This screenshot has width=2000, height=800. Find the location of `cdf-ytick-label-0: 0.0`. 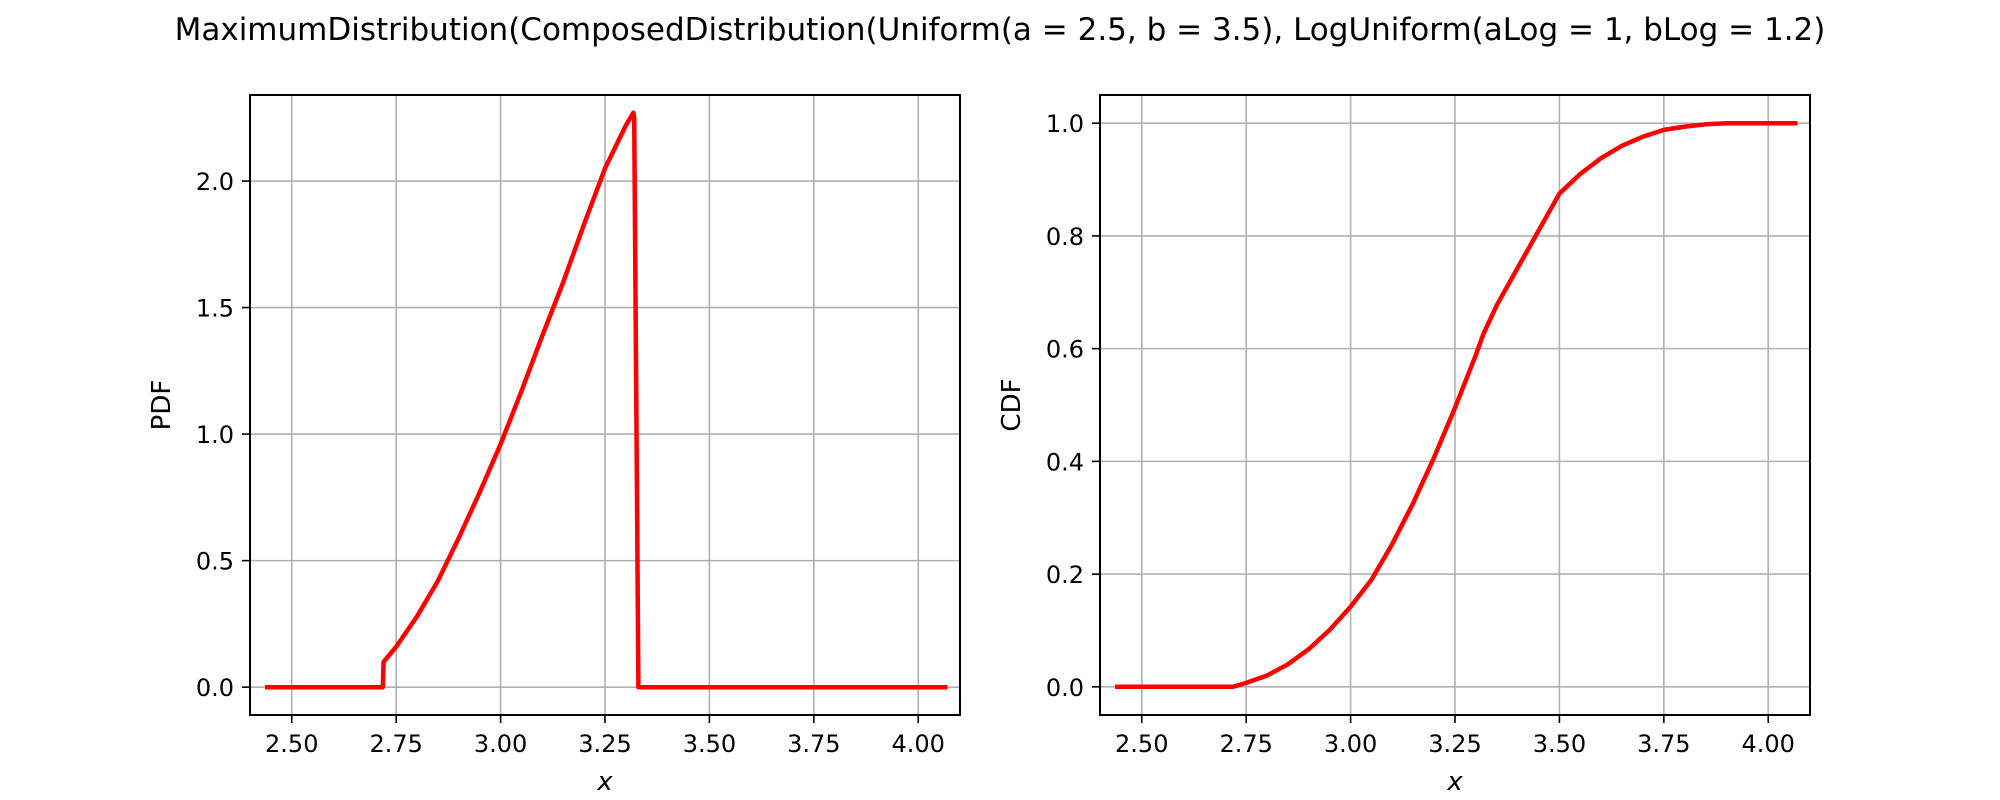

cdf-ytick-label-0: 0.0 is located at coordinates (1065, 688).